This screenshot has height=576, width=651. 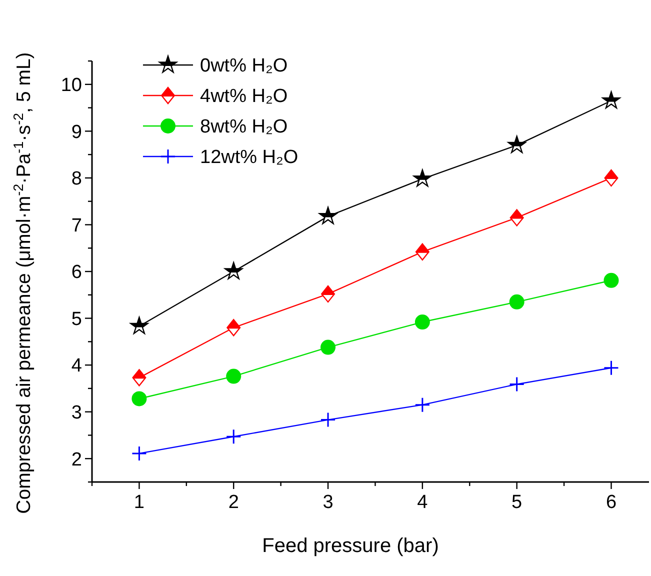 What do you see at coordinates (76, 132) in the screenshot?
I see `y-tick-label: 9` at bounding box center [76, 132].